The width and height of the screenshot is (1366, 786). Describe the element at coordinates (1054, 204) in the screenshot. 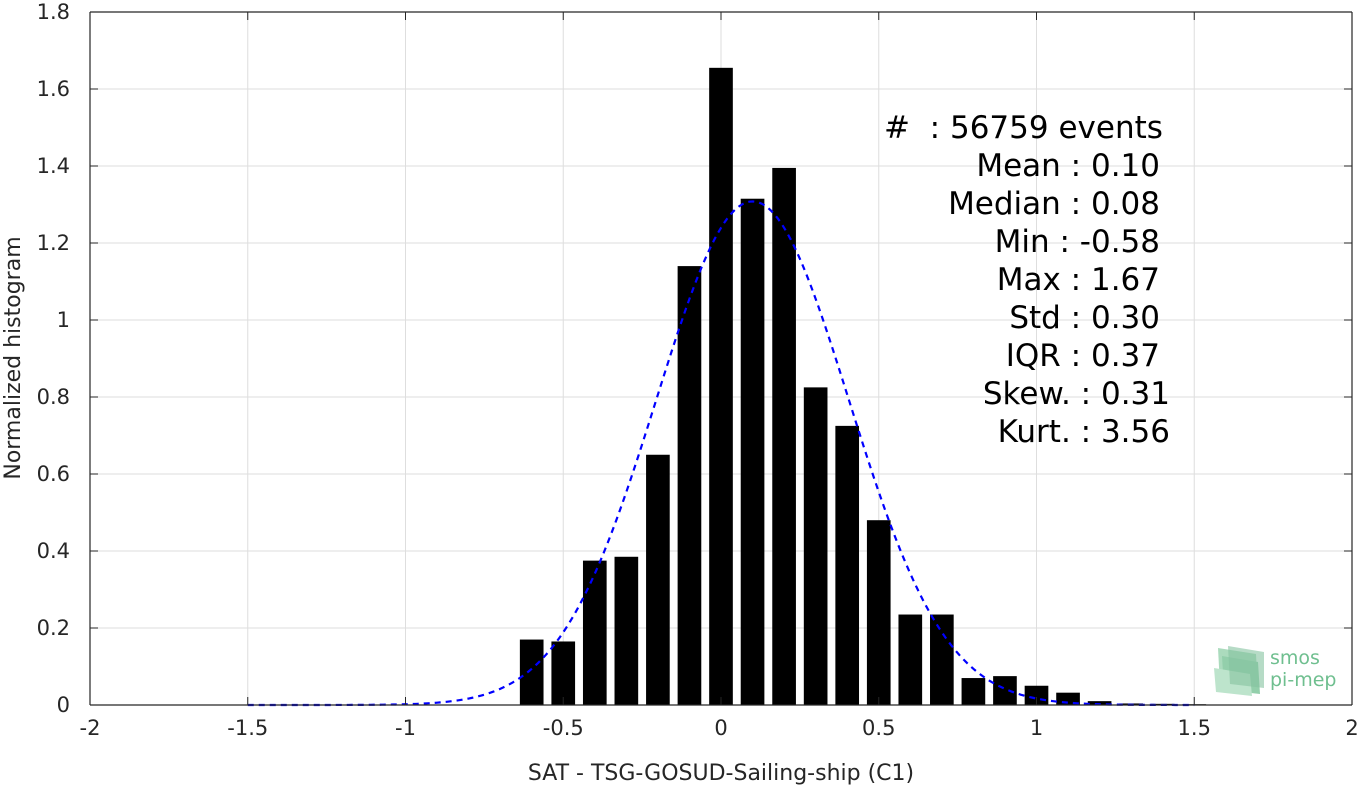

I see `stat-median: Median : 0.08` at that location.